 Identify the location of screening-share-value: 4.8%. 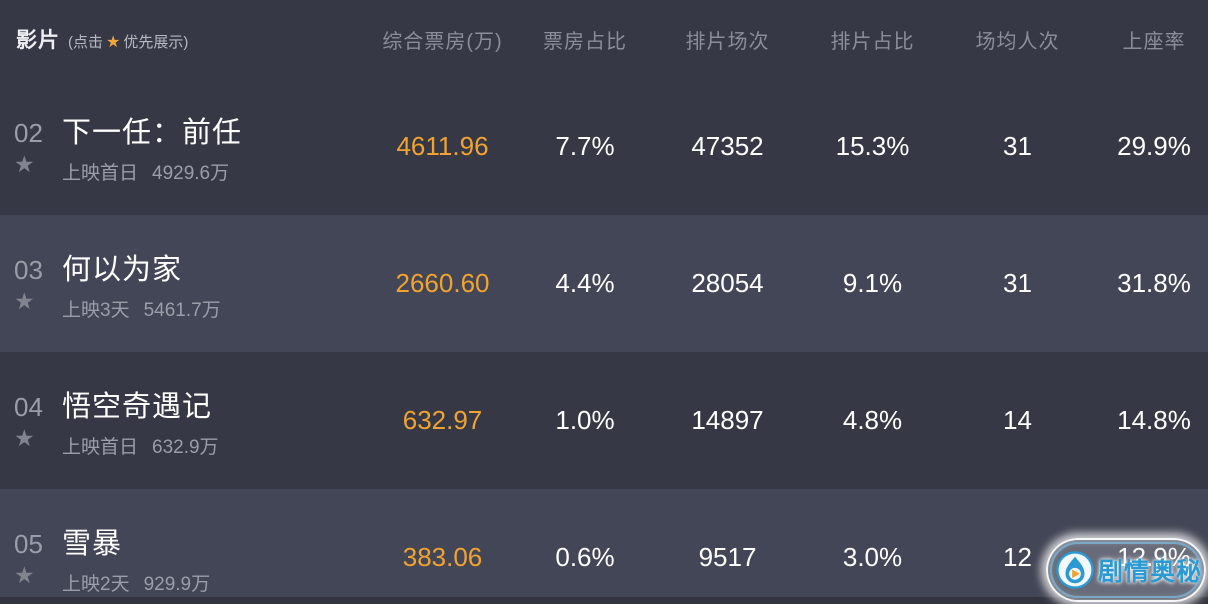
(872, 420).